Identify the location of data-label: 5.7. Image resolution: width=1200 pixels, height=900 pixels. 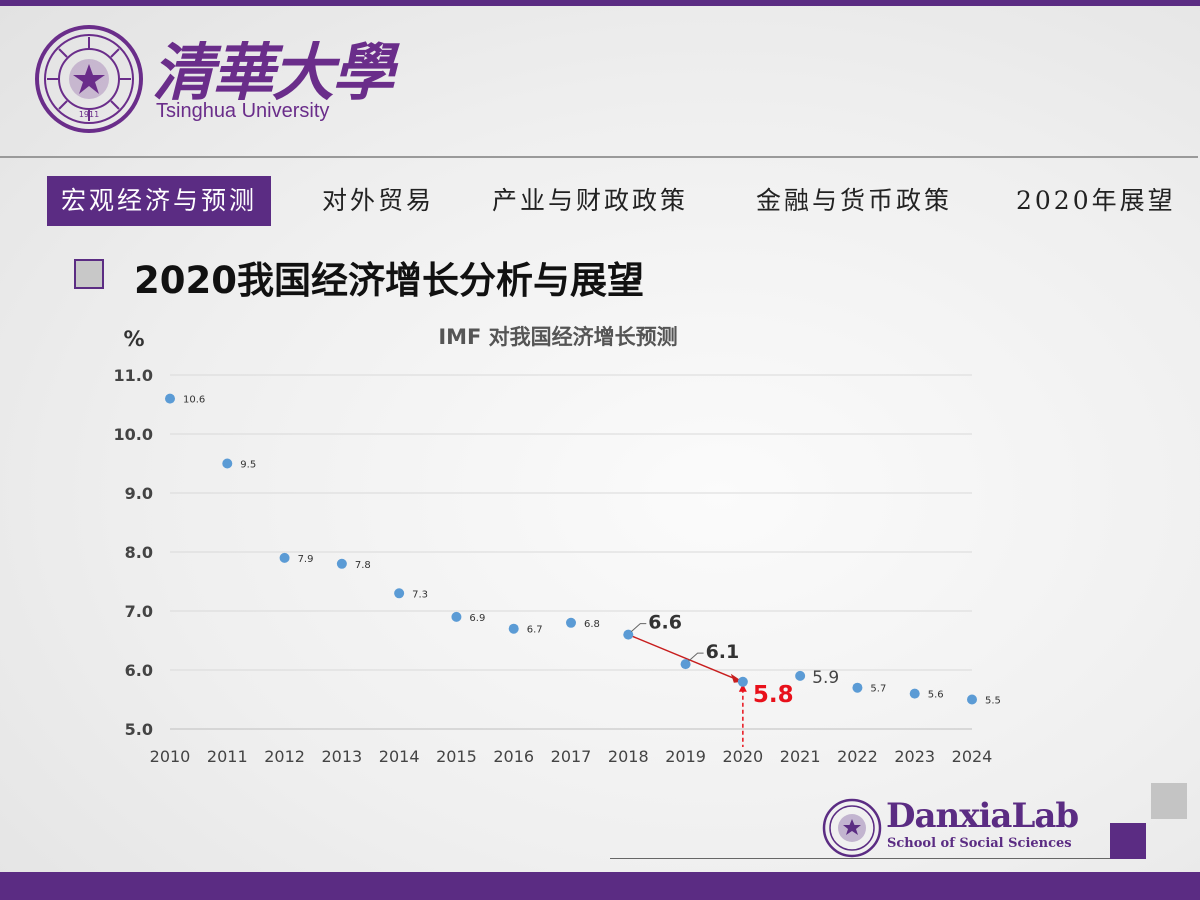
(878, 689).